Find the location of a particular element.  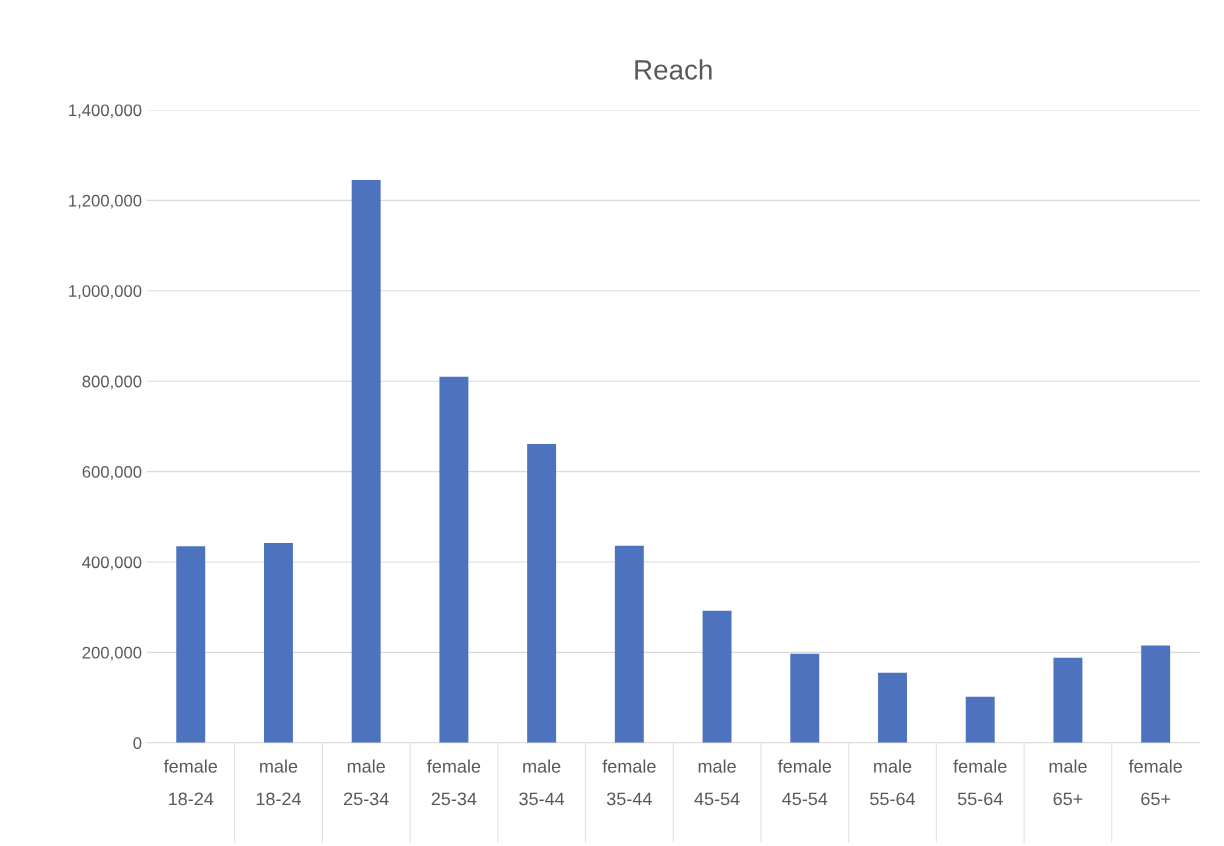

y-tick-label: 400,000 is located at coordinates (112, 563).